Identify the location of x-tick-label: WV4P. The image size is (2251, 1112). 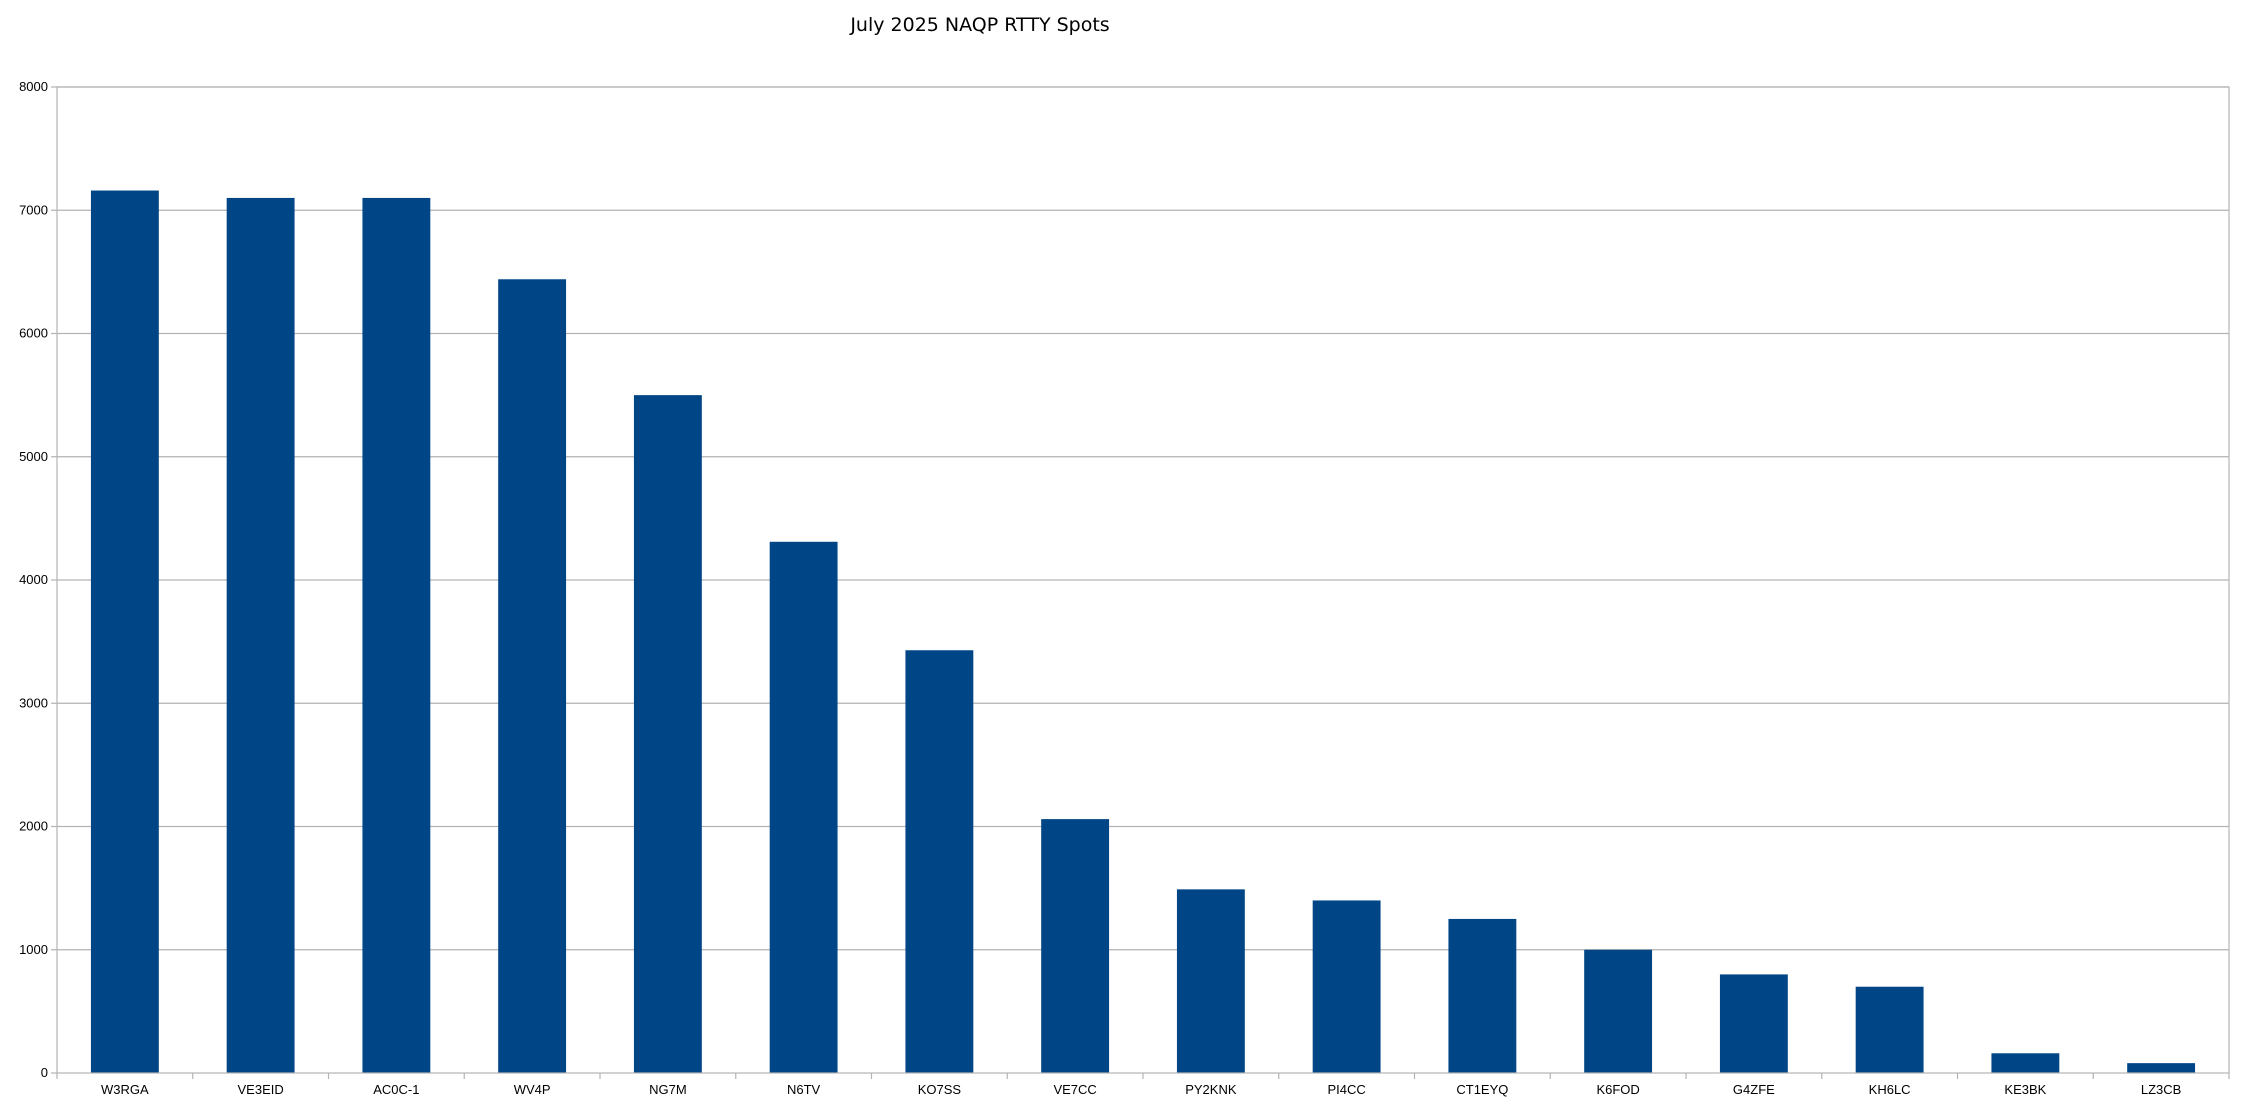
(532, 1089).